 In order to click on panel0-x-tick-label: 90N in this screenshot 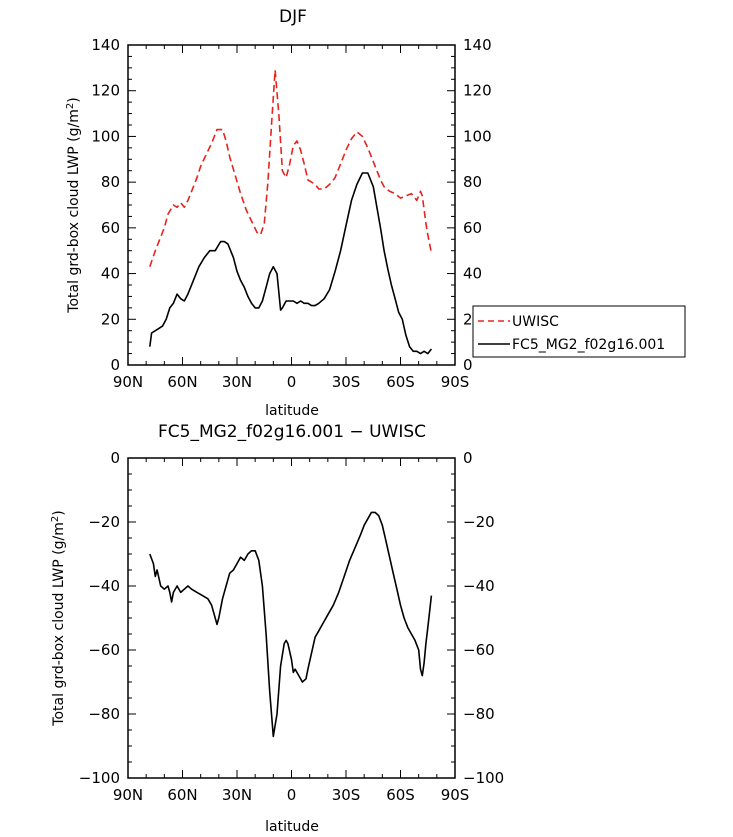, I will do `click(128, 382)`.